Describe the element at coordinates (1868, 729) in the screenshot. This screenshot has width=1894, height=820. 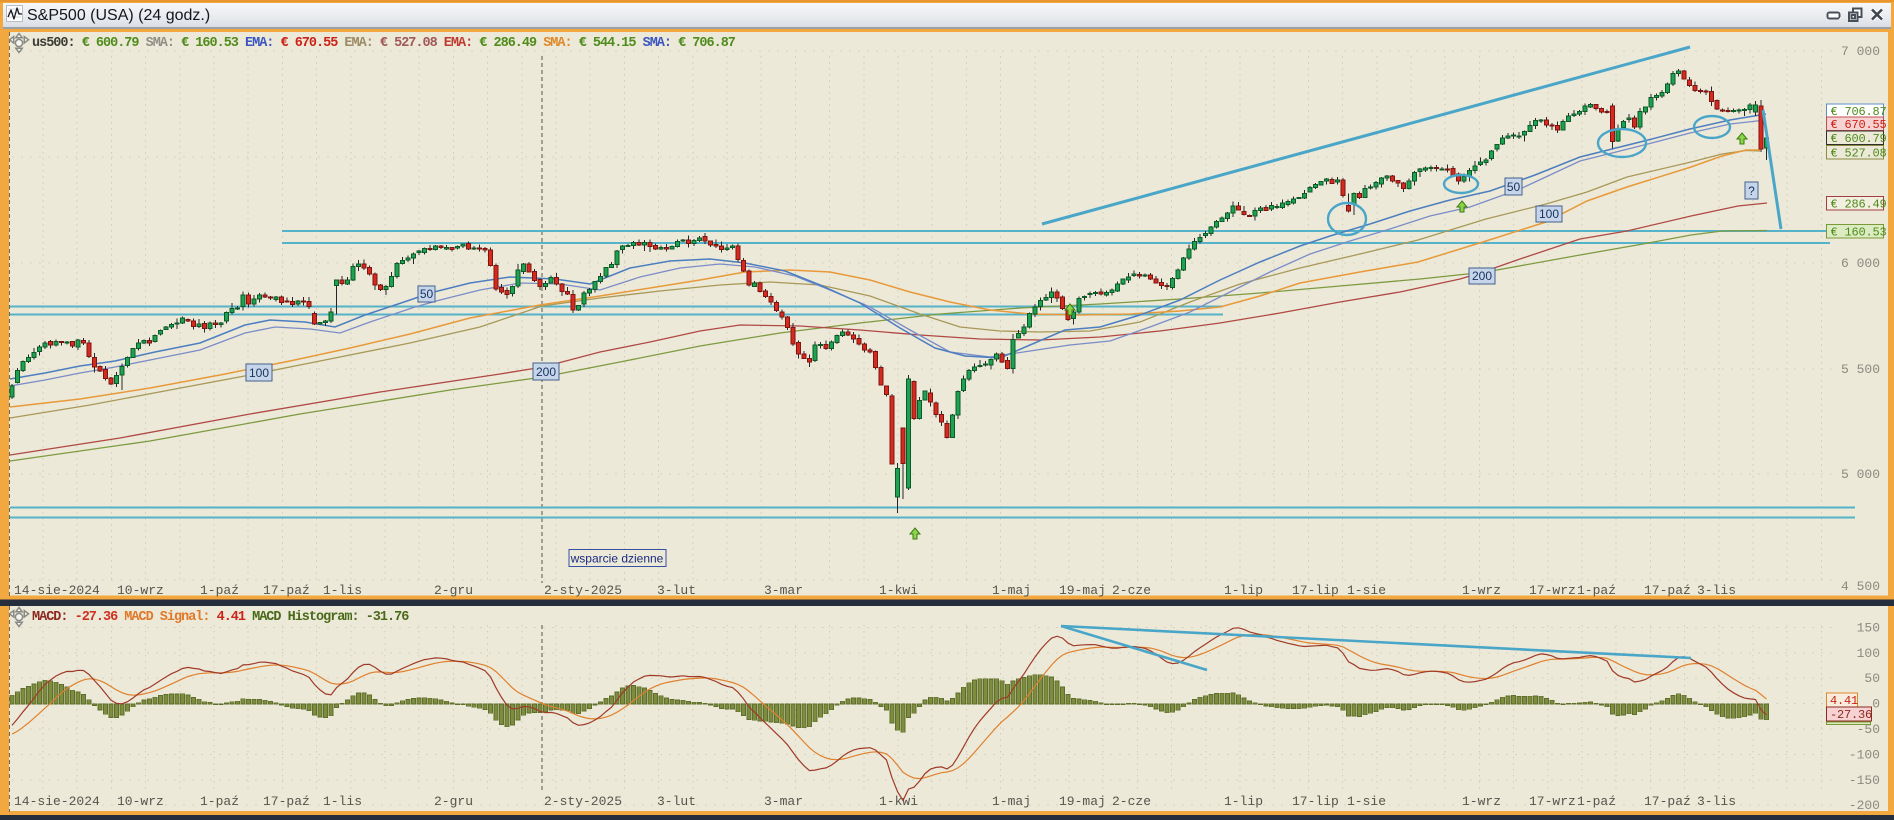
I see `svg-text: -50` at that location.